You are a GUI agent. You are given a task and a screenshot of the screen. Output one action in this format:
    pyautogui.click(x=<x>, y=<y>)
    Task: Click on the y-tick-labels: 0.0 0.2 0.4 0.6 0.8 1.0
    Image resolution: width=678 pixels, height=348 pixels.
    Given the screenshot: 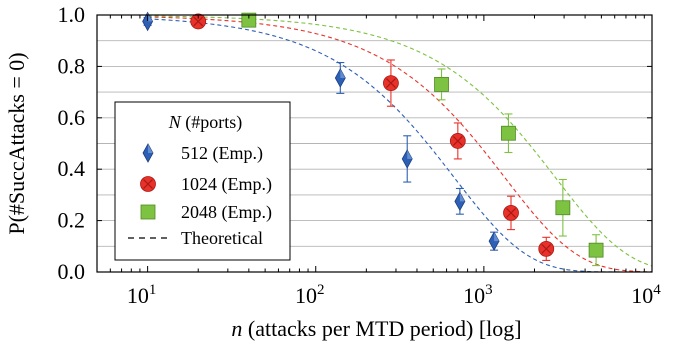 What is the action you would take?
    pyautogui.click(x=72, y=143)
    